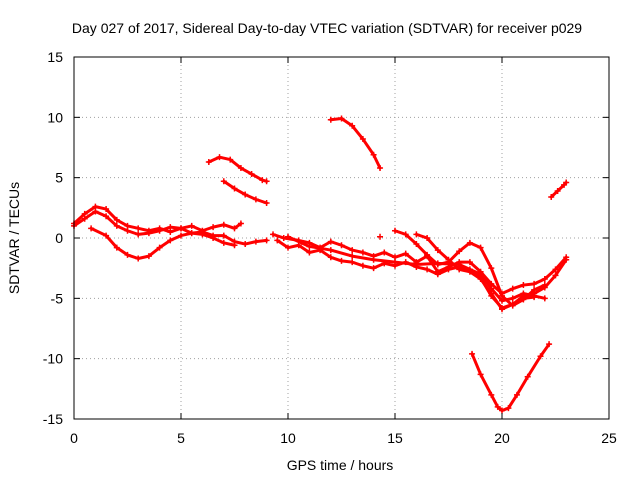  I want to click on y-tick-label: -15, so click(53, 419).